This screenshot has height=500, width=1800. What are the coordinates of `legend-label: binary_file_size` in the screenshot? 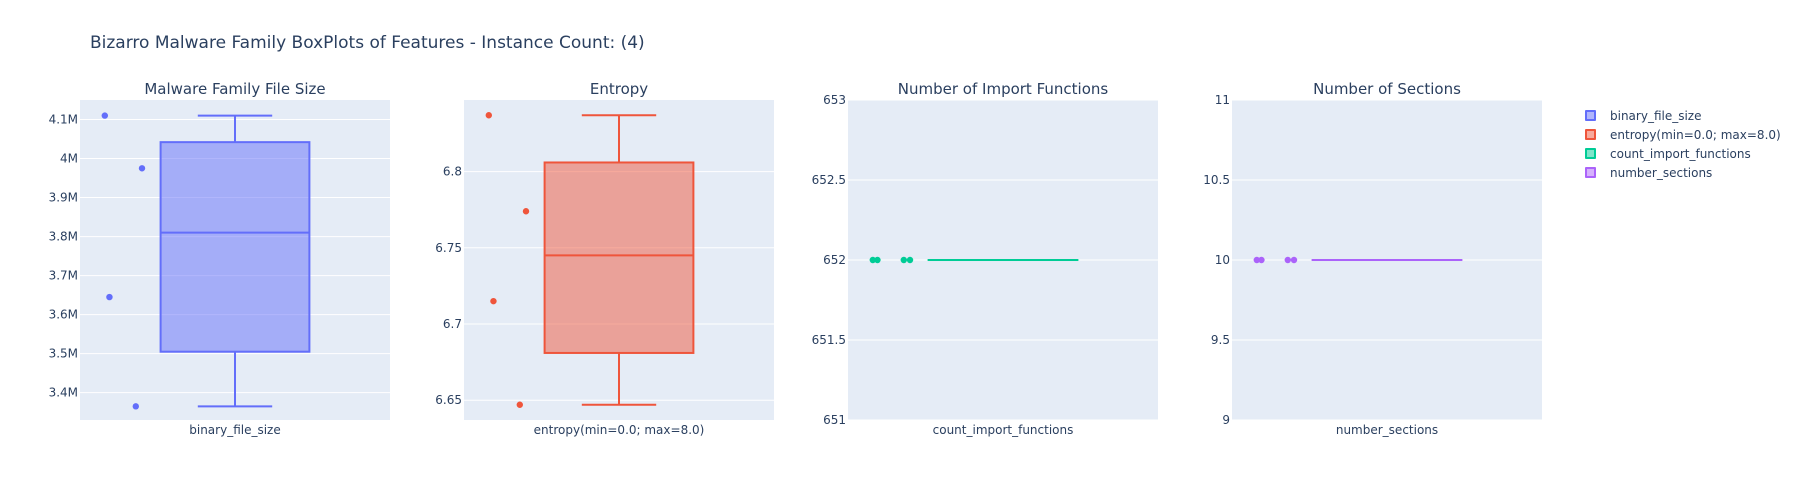 It's located at (1656, 115).